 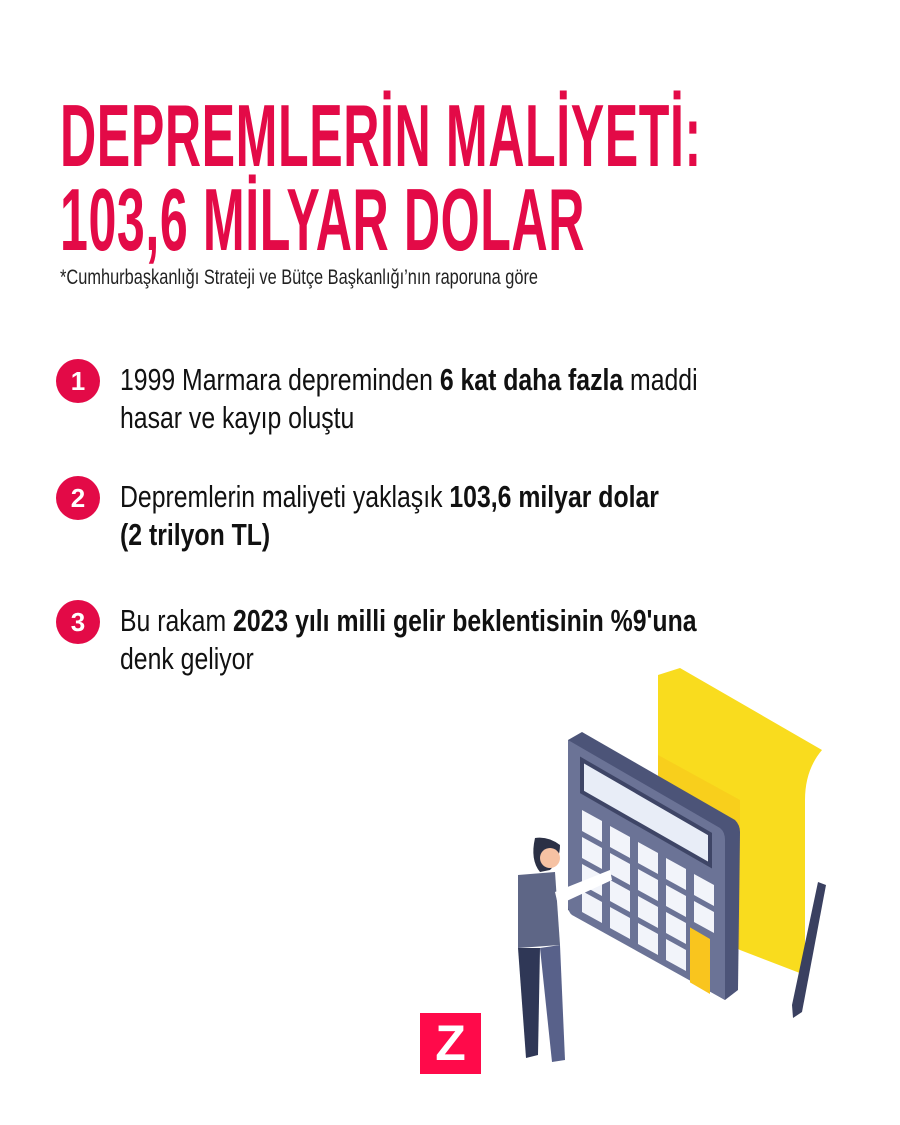 What do you see at coordinates (381, 135) in the screenshot?
I see `headline-line-1: DEPREMLERİN MALİYETİ:` at bounding box center [381, 135].